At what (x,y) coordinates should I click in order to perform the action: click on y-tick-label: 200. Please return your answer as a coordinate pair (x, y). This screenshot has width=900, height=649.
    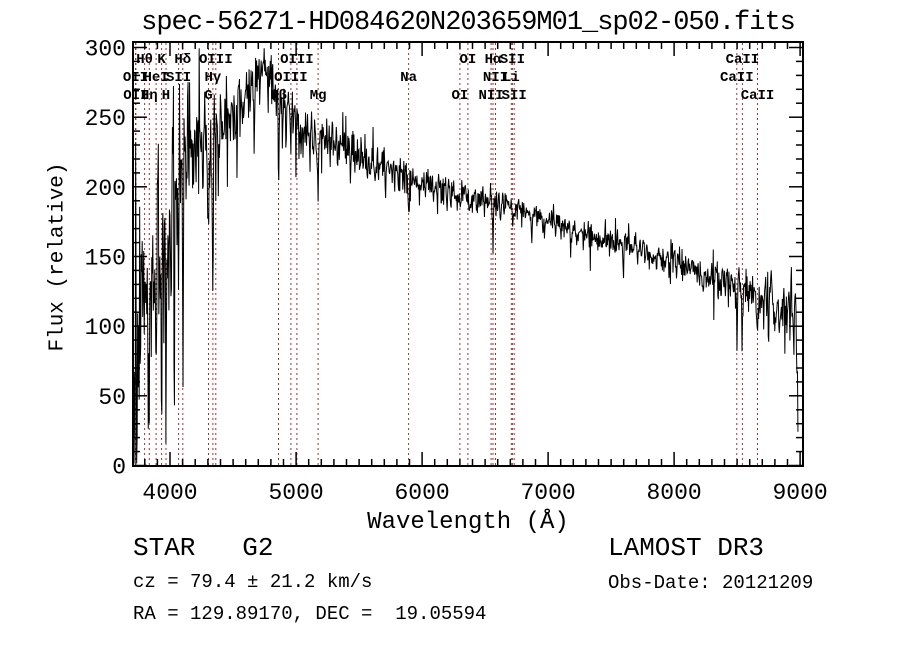
    Looking at the image, I should click on (105, 189).